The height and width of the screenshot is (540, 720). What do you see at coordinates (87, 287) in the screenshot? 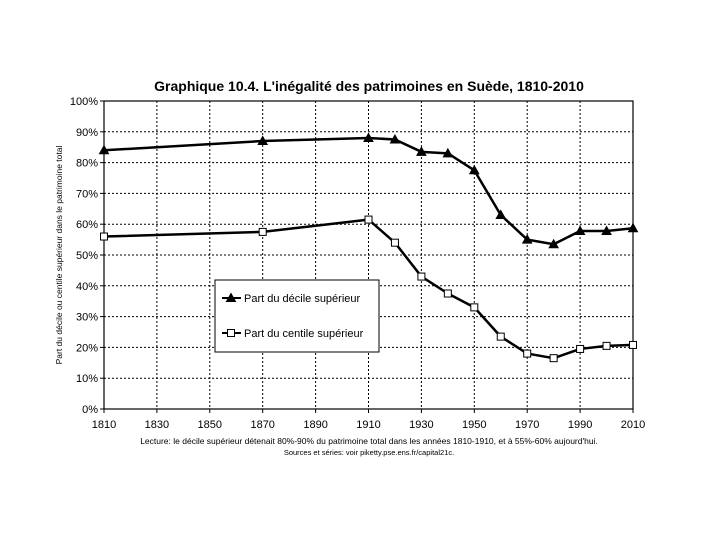
I see `y-tick-label: 40%` at bounding box center [87, 287].